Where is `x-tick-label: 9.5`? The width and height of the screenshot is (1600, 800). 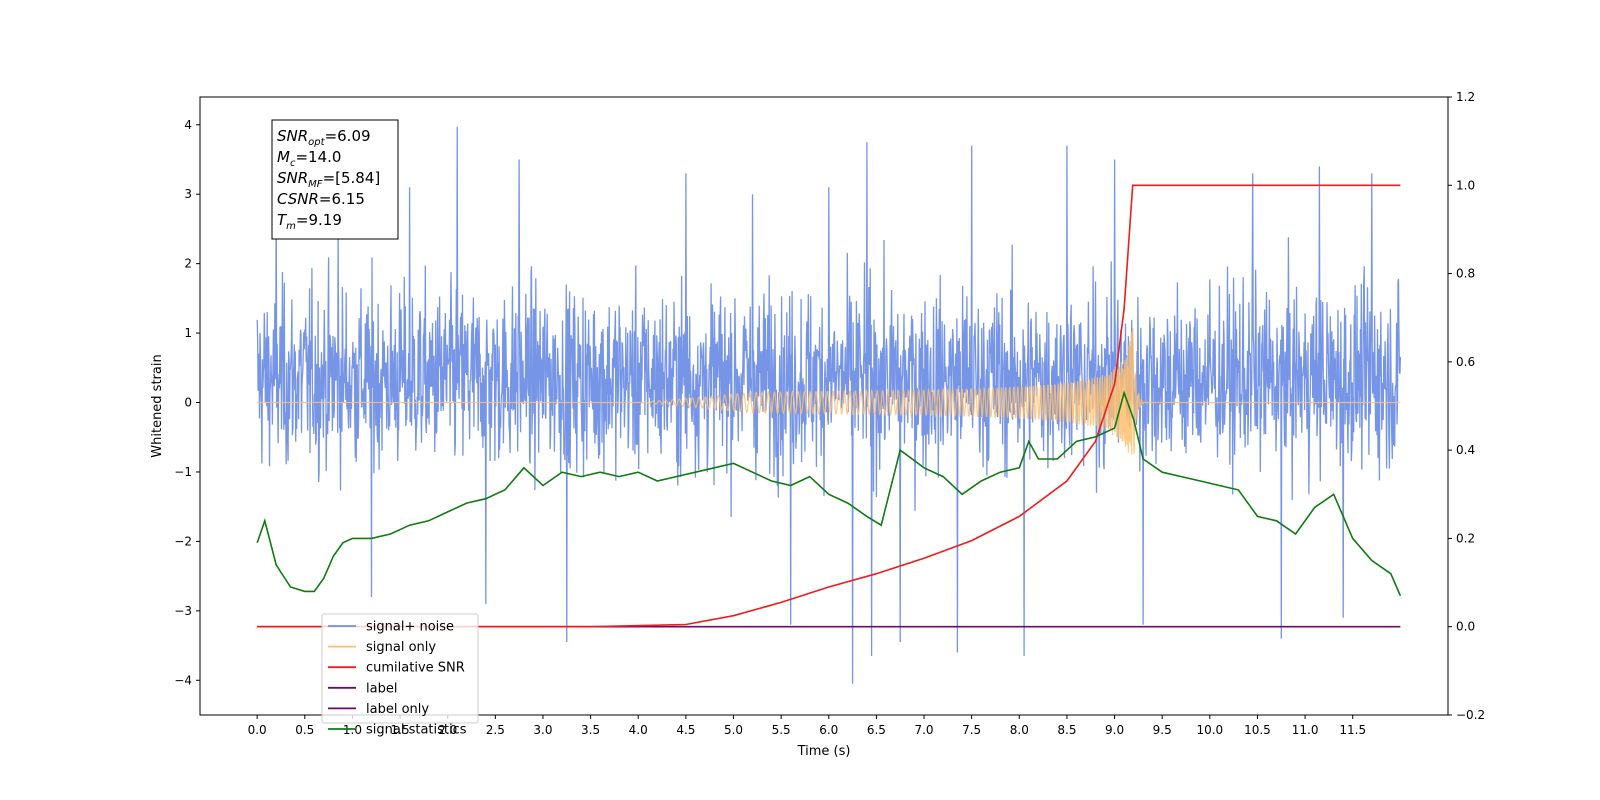
x-tick-label: 9.5 is located at coordinates (1162, 730).